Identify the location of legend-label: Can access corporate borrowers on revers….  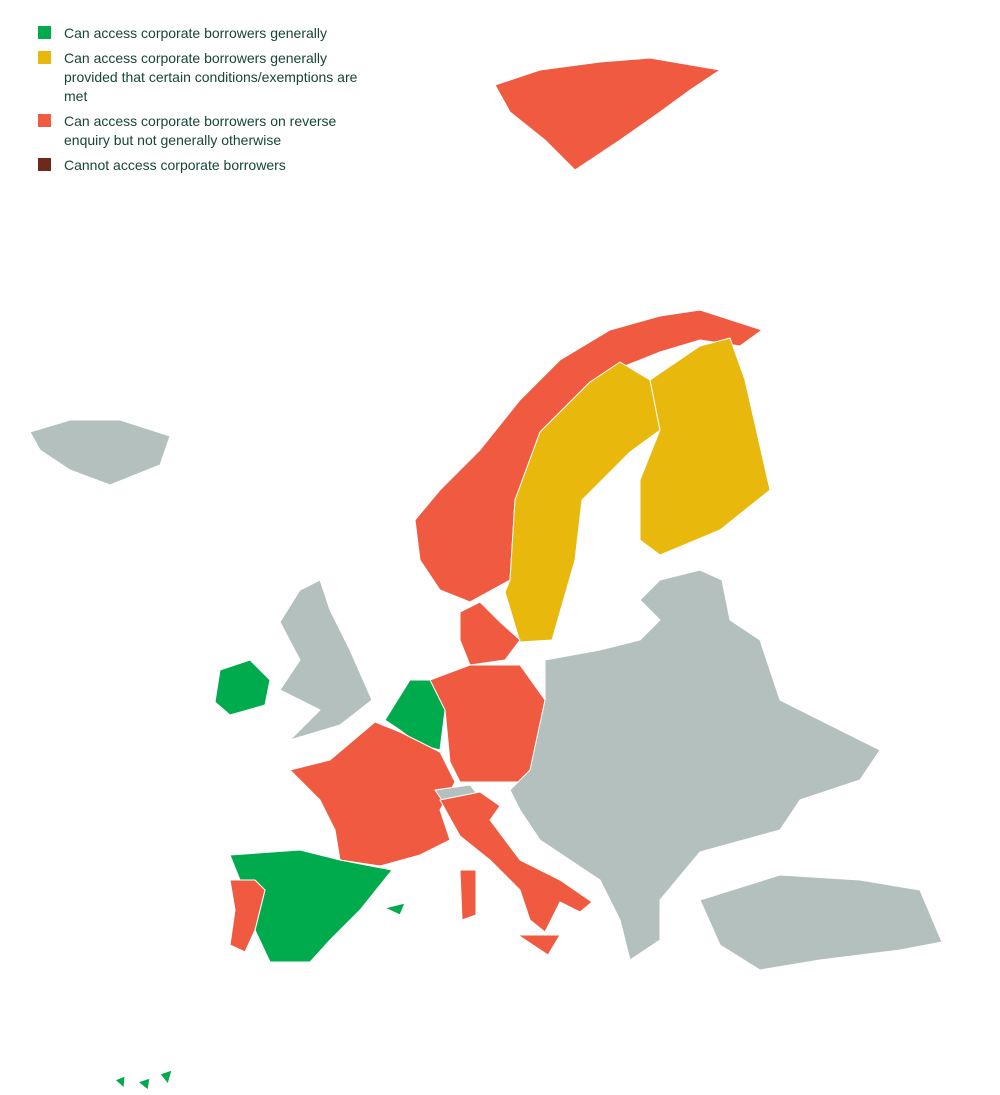
(200, 130).